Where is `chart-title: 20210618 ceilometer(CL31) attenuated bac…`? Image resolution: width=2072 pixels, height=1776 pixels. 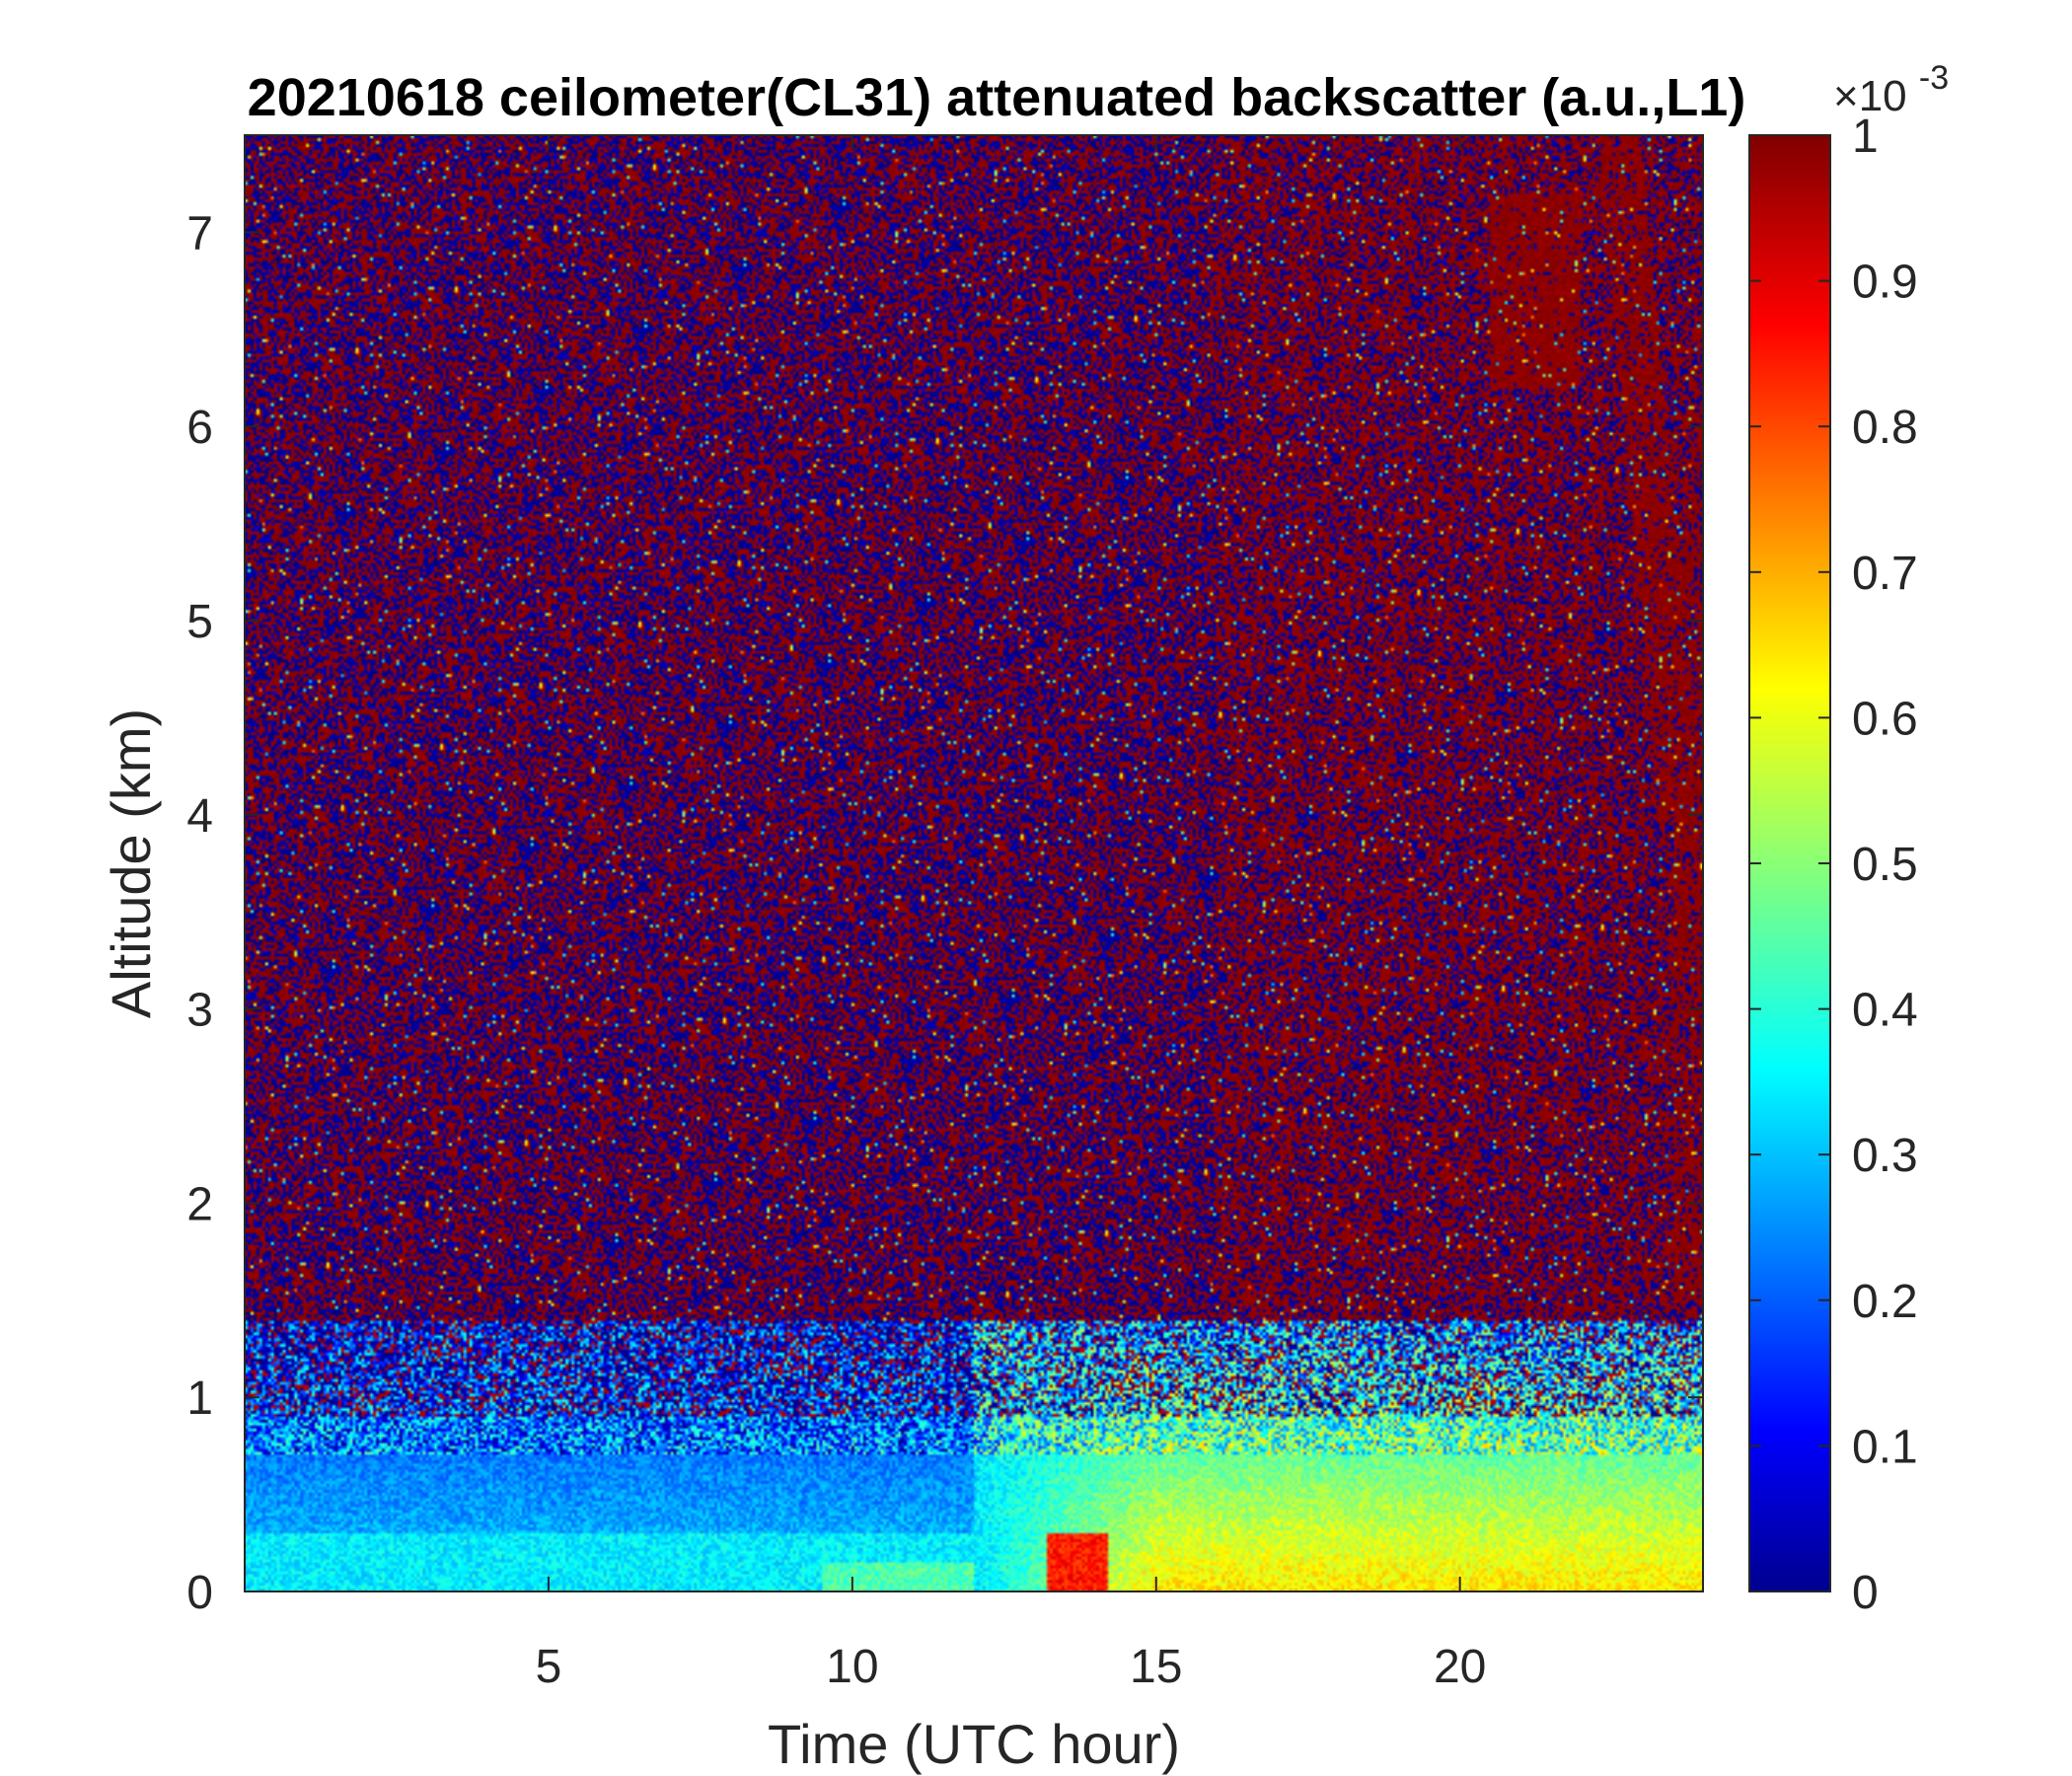 chart-title: 20210618 ceilometer(CL31) attenuated bac… is located at coordinates (997, 98).